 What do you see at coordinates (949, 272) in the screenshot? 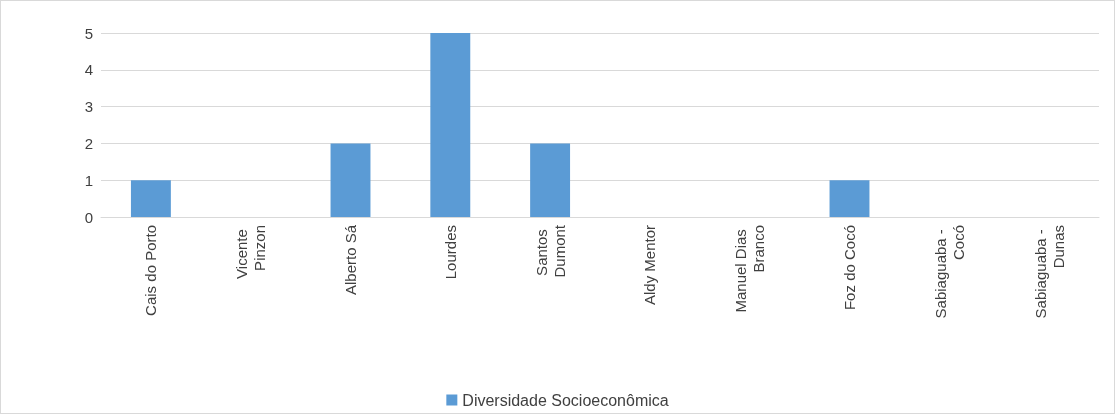
I see `x-tick-label: Sabiaguaba - Cocó` at bounding box center [949, 272].